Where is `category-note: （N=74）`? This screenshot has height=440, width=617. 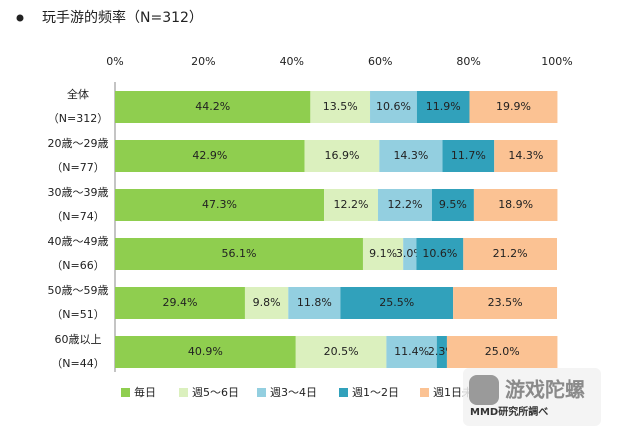 category-note: （N=74） is located at coordinates (77, 216).